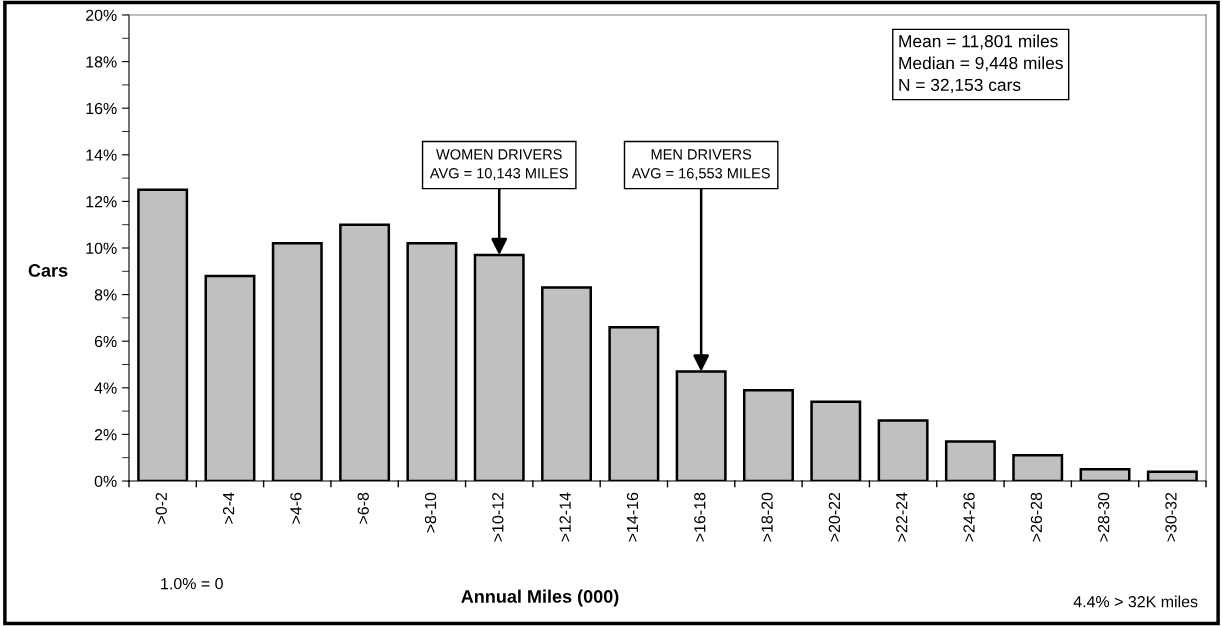 This screenshot has height=626, width=1223. What do you see at coordinates (700, 517) in the screenshot?
I see `x-tick-label: >16-18` at bounding box center [700, 517].